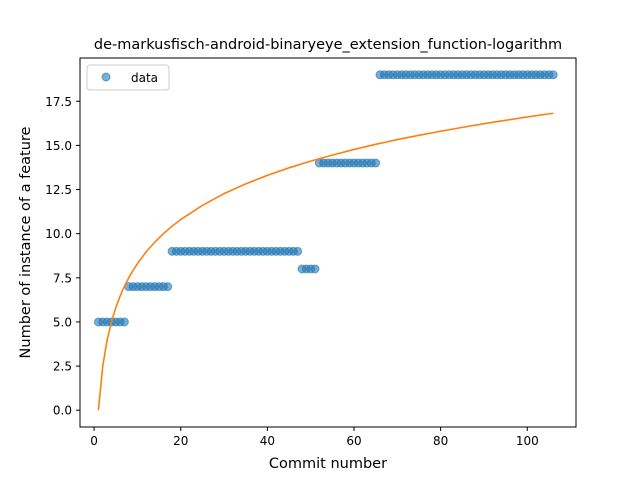 Image resolution: width=640 pixels, height=484 pixels. I want to click on y-axis-label: Number of instance of a feature, so click(26, 242).